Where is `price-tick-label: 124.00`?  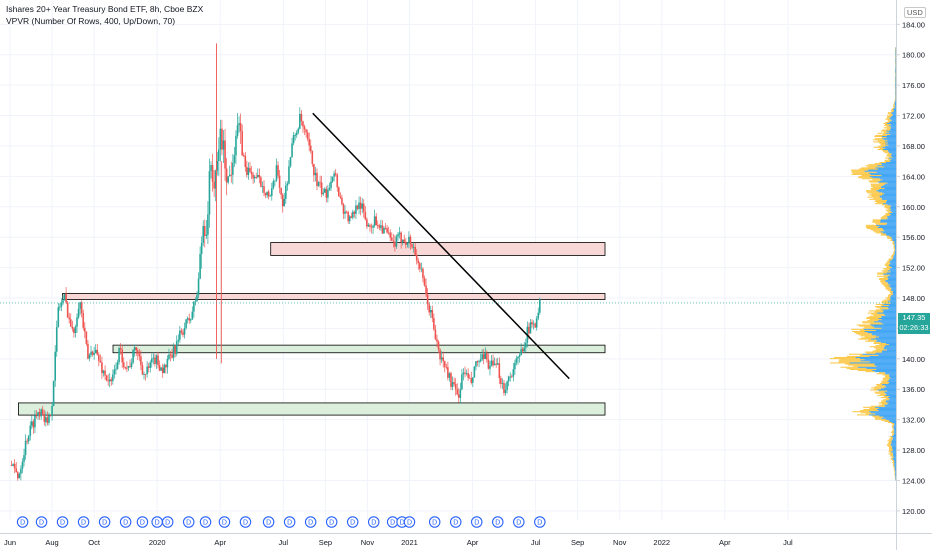
price-tick-label: 124.00 is located at coordinates (913, 480).